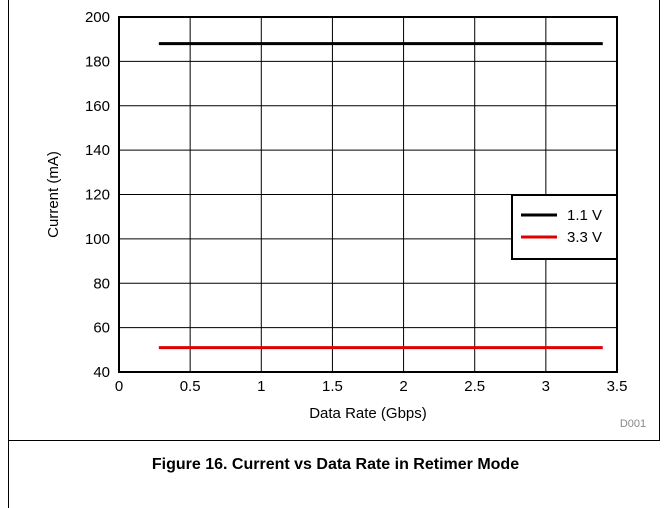 This screenshot has height=508, width=671. What do you see at coordinates (190, 386) in the screenshot?
I see `x-tick-label: 0.5` at bounding box center [190, 386].